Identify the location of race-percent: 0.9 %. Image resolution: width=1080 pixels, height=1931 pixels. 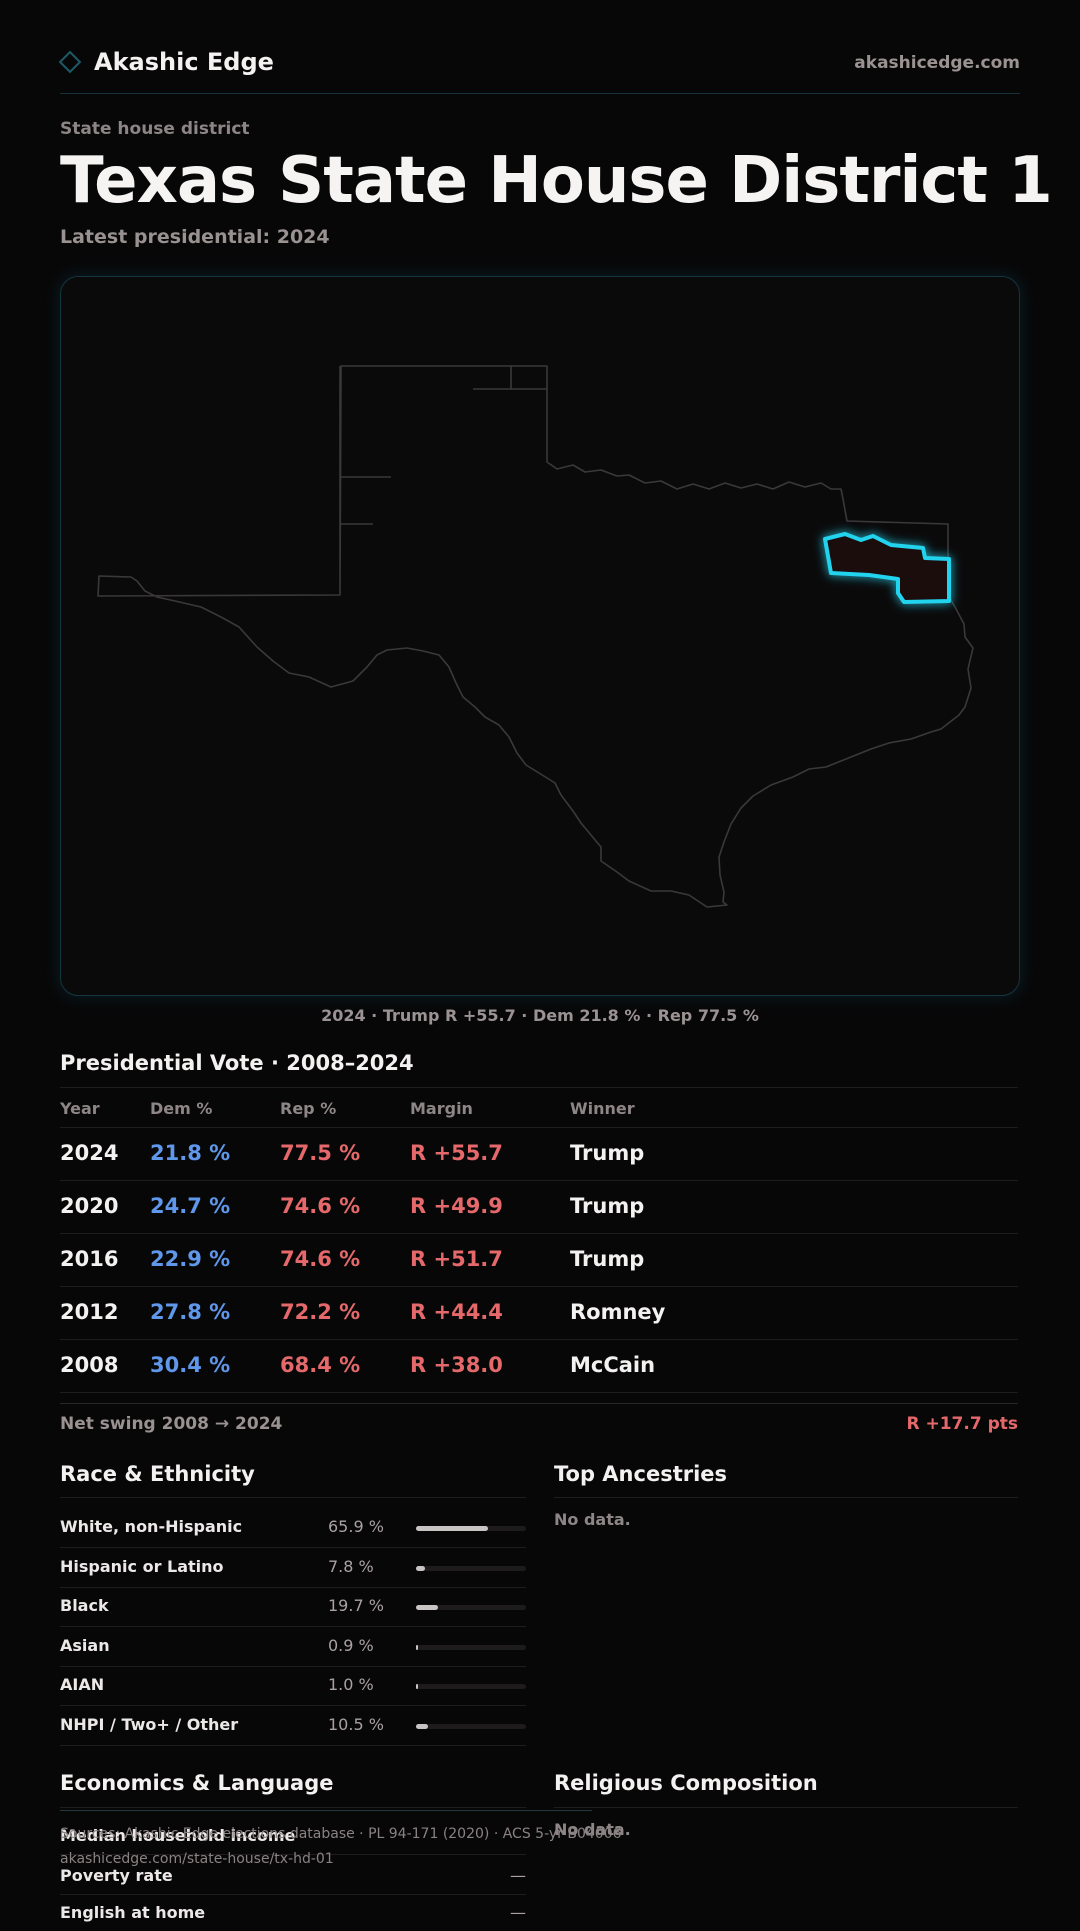
(351, 1645).